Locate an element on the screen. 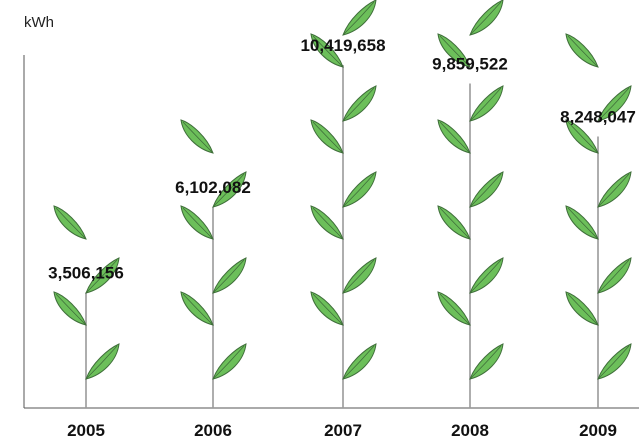 The height and width of the screenshot is (441, 639). value-label-2009: 8,248,047 is located at coordinates (598, 116).